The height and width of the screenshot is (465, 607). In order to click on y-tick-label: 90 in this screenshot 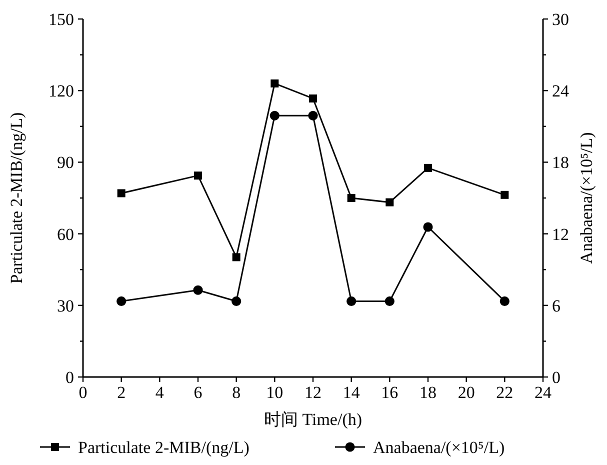, I will do `click(65, 162)`.